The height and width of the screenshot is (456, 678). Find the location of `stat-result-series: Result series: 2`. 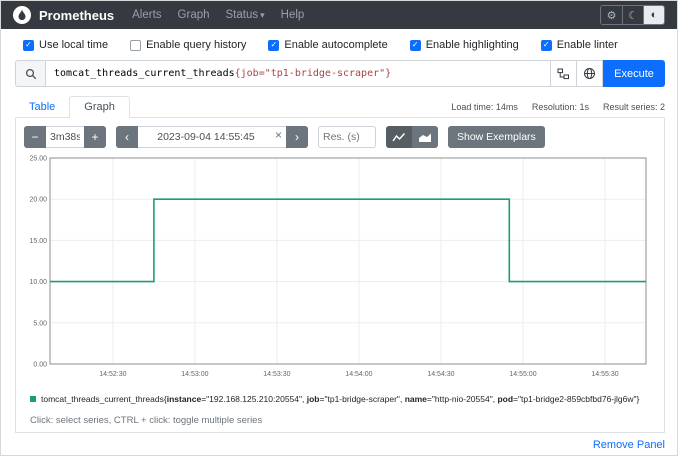

stat-result-series: Result series: 2 is located at coordinates (633, 107).